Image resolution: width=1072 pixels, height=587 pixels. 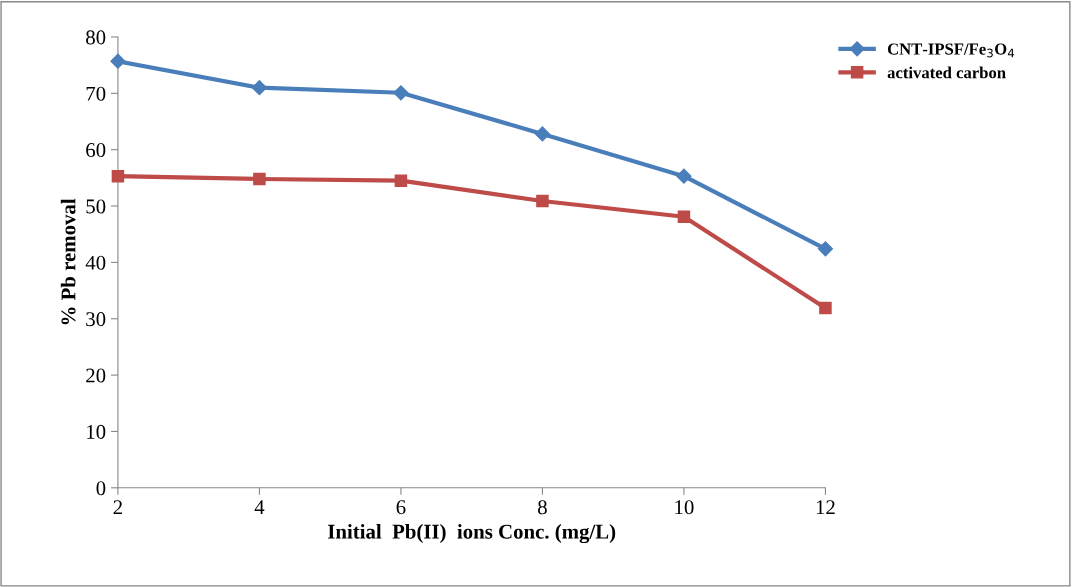 I want to click on y-tick-label: 70, so click(x=96, y=93).